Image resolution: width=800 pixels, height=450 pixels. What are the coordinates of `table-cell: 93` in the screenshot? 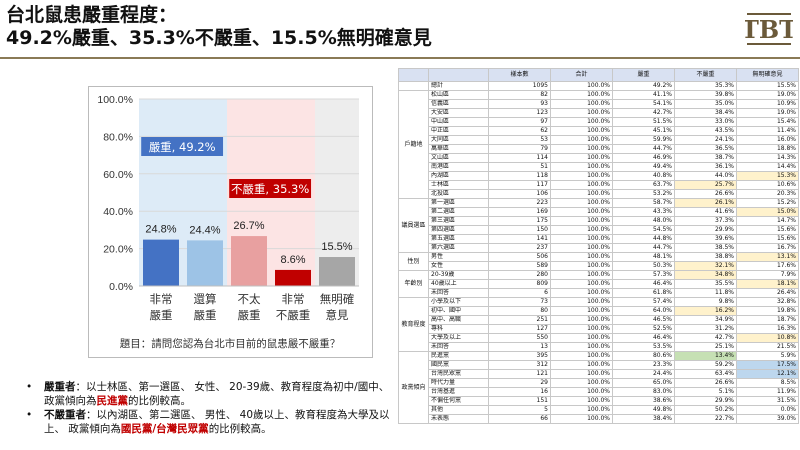 It's located at (519, 104).